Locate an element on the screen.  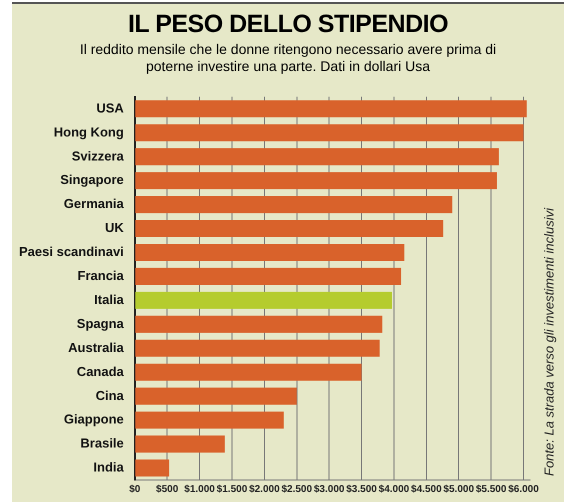
x-tick-label: $3.500 is located at coordinates (362, 489).